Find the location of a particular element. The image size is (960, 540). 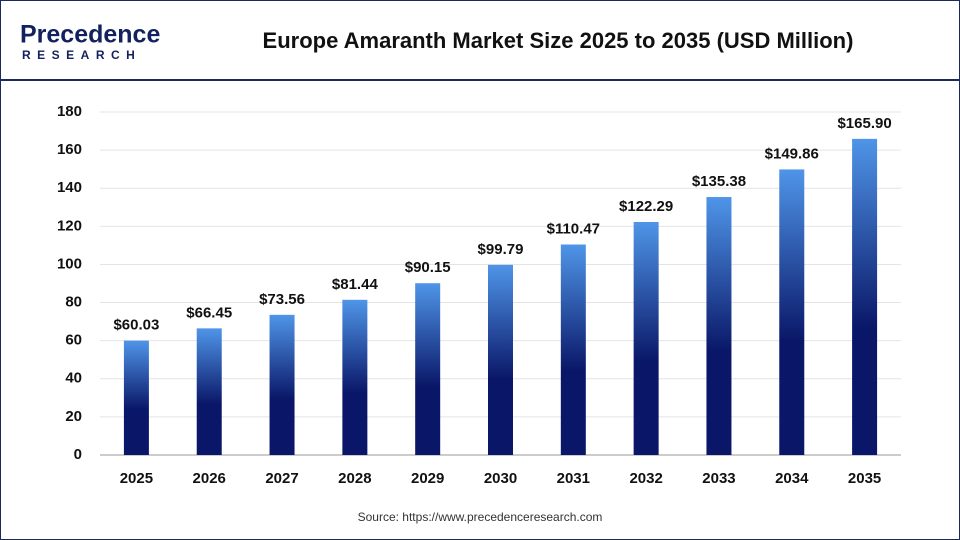

value-label: $110.47 is located at coordinates (573, 228).